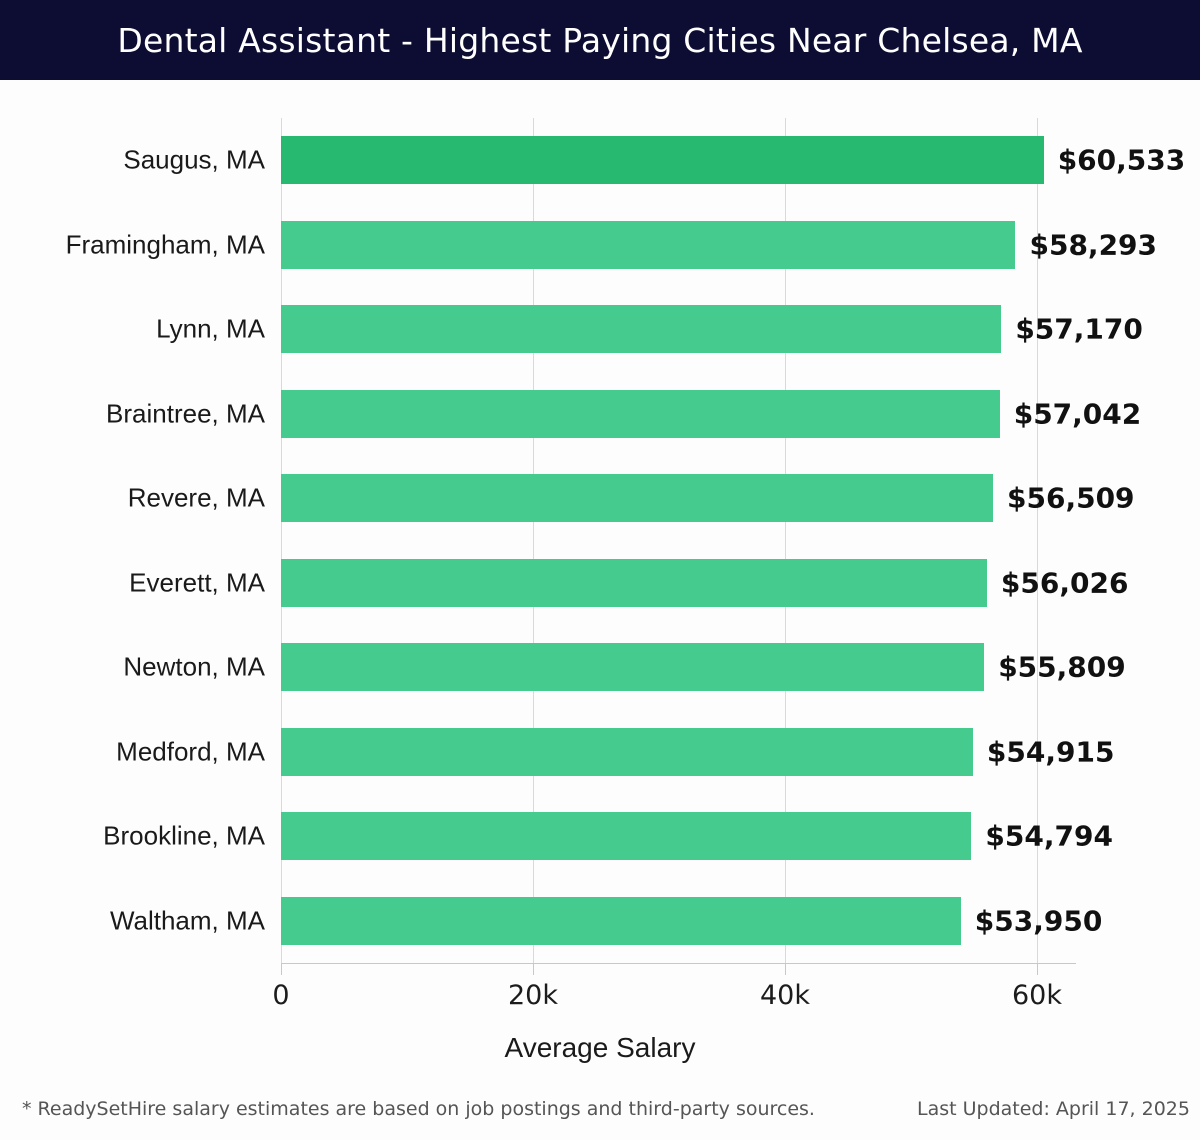 The height and width of the screenshot is (1140, 1200). What do you see at coordinates (194, 159) in the screenshot?
I see `category-label: Saugus, MA` at bounding box center [194, 159].